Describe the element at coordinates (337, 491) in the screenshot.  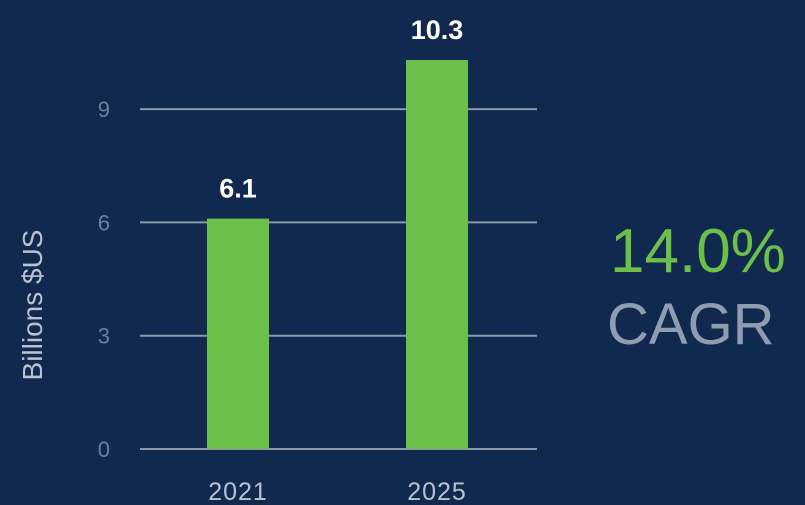
I see `x-axis-categories: 2021 2025` at that location.